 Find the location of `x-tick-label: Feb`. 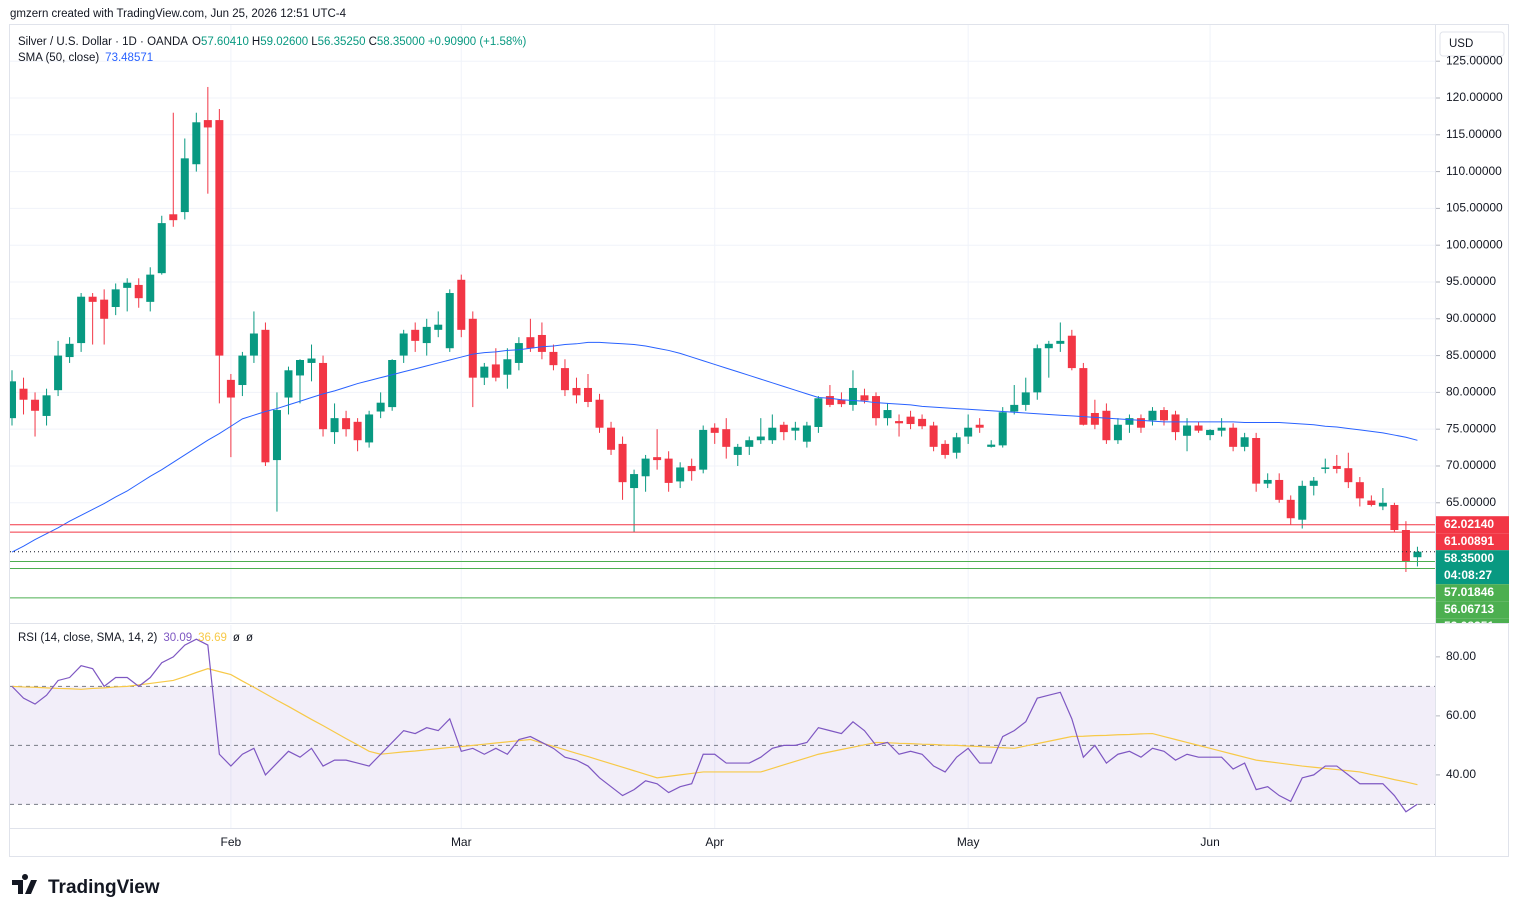

x-tick-label: Feb is located at coordinates (231, 842).